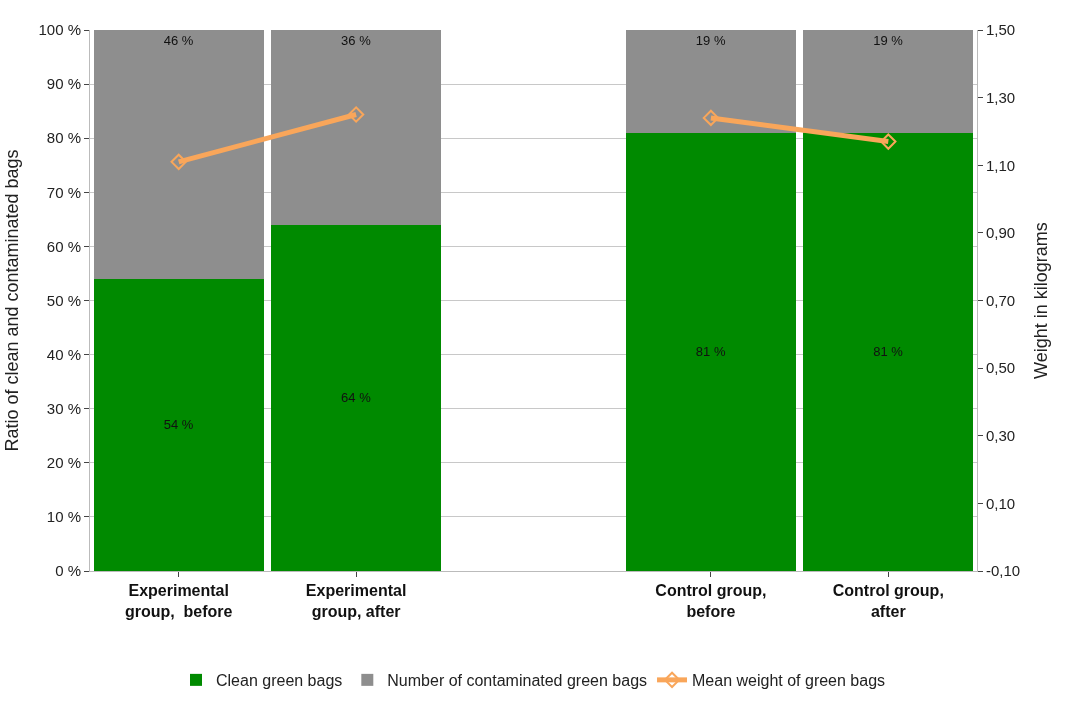 The height and width of the screenshot is (709, 1067). Describe the element at coordinates (63, 463) in the screenshot. I see `y-tick-label: 20 %` at that location.